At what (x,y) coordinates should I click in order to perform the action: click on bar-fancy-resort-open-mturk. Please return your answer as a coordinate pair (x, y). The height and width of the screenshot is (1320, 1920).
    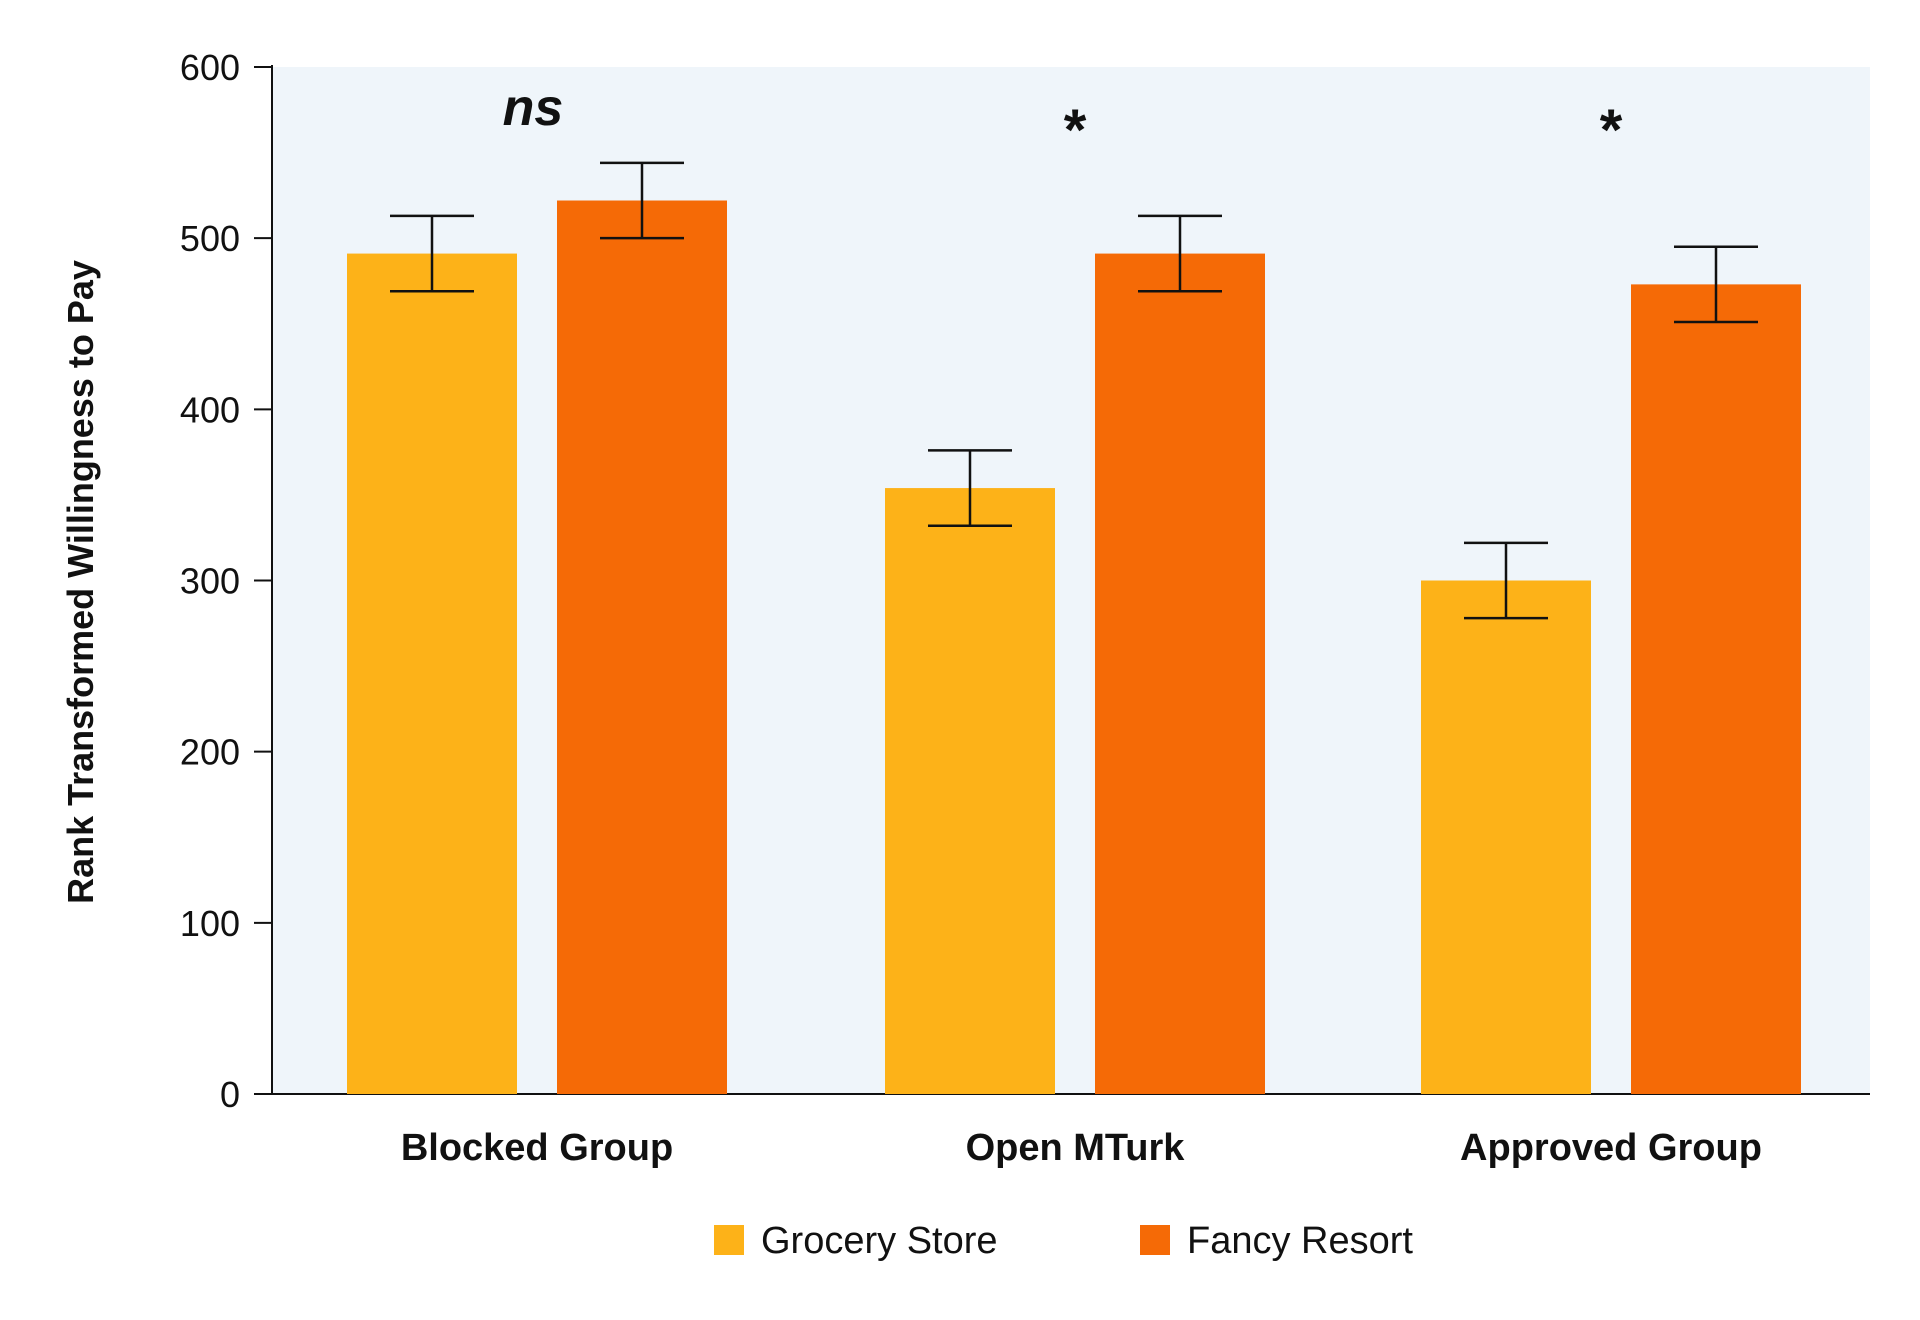
    Looking at the image, I should click on (1180, 674).